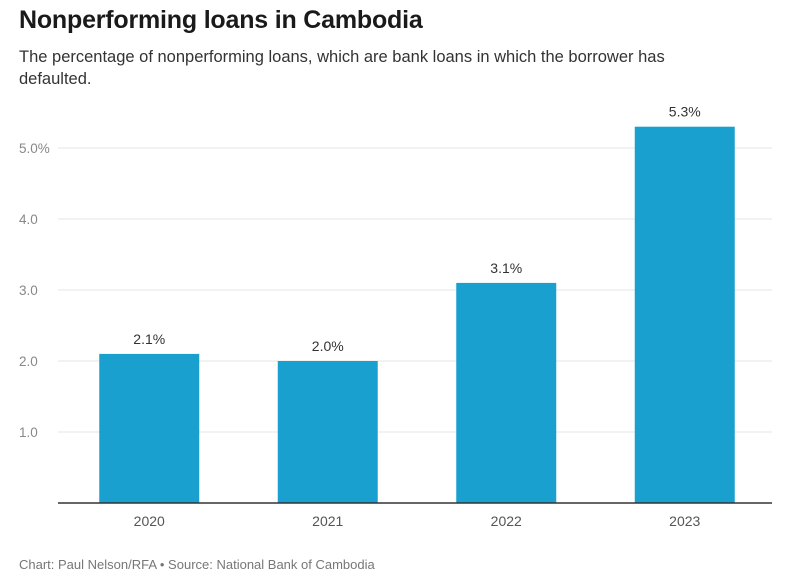  I want to click on x-tick-label: 2021, so click(327, 521).